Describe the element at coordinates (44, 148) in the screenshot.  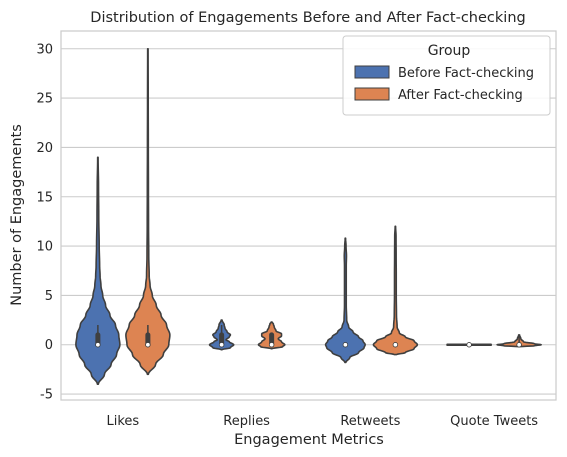
I see `y-tick-label: 20` at that location.